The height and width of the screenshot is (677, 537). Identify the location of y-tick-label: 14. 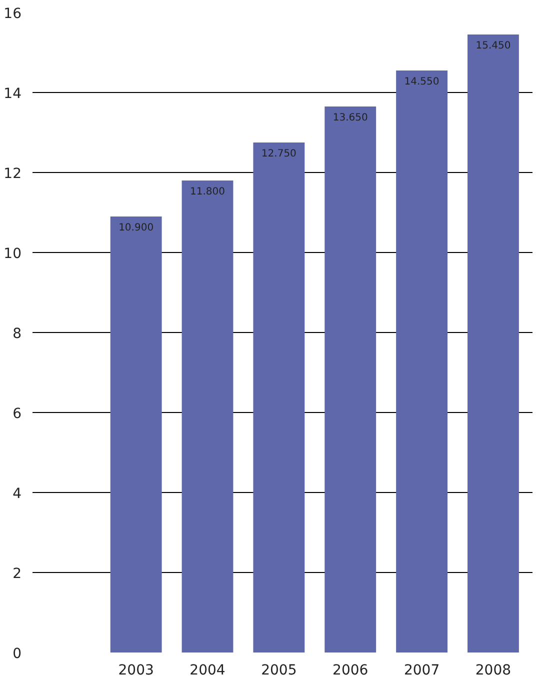
(13, 94).